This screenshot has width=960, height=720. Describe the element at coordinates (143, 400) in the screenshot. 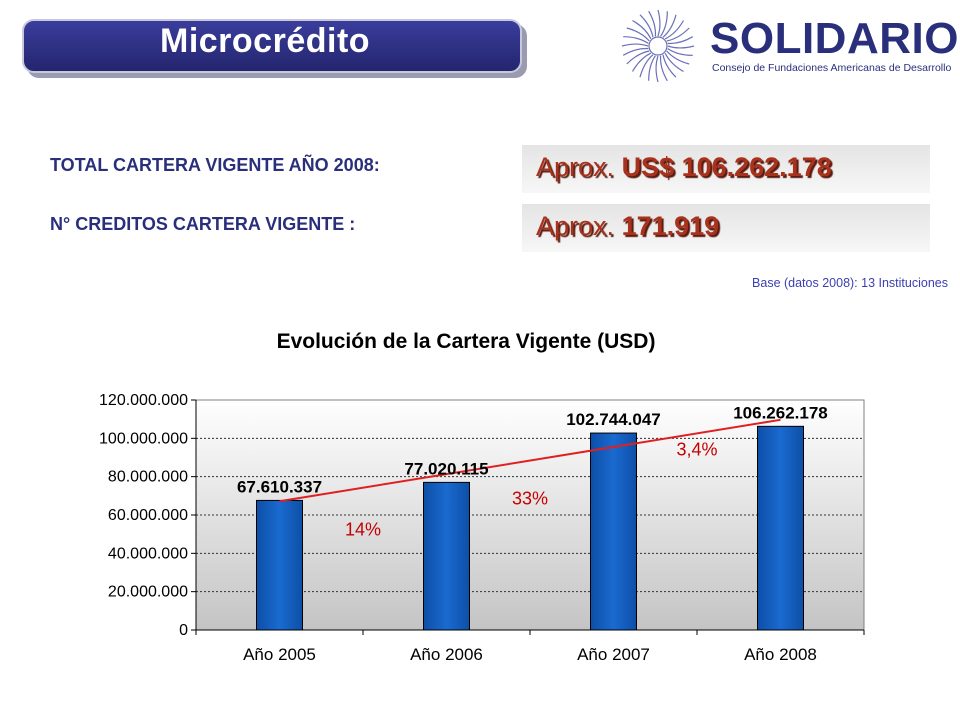

I see `y-tick-label: 120.000.000` at that location.